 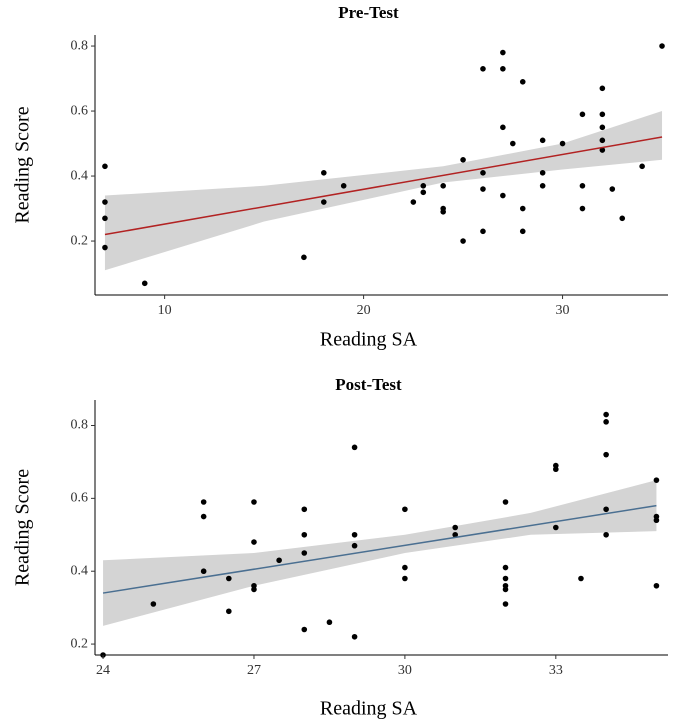 What do you see at coordinates (103, 670) in the screenshot?
I see `x-tick-label: 24` at bounding box center [103, 670].